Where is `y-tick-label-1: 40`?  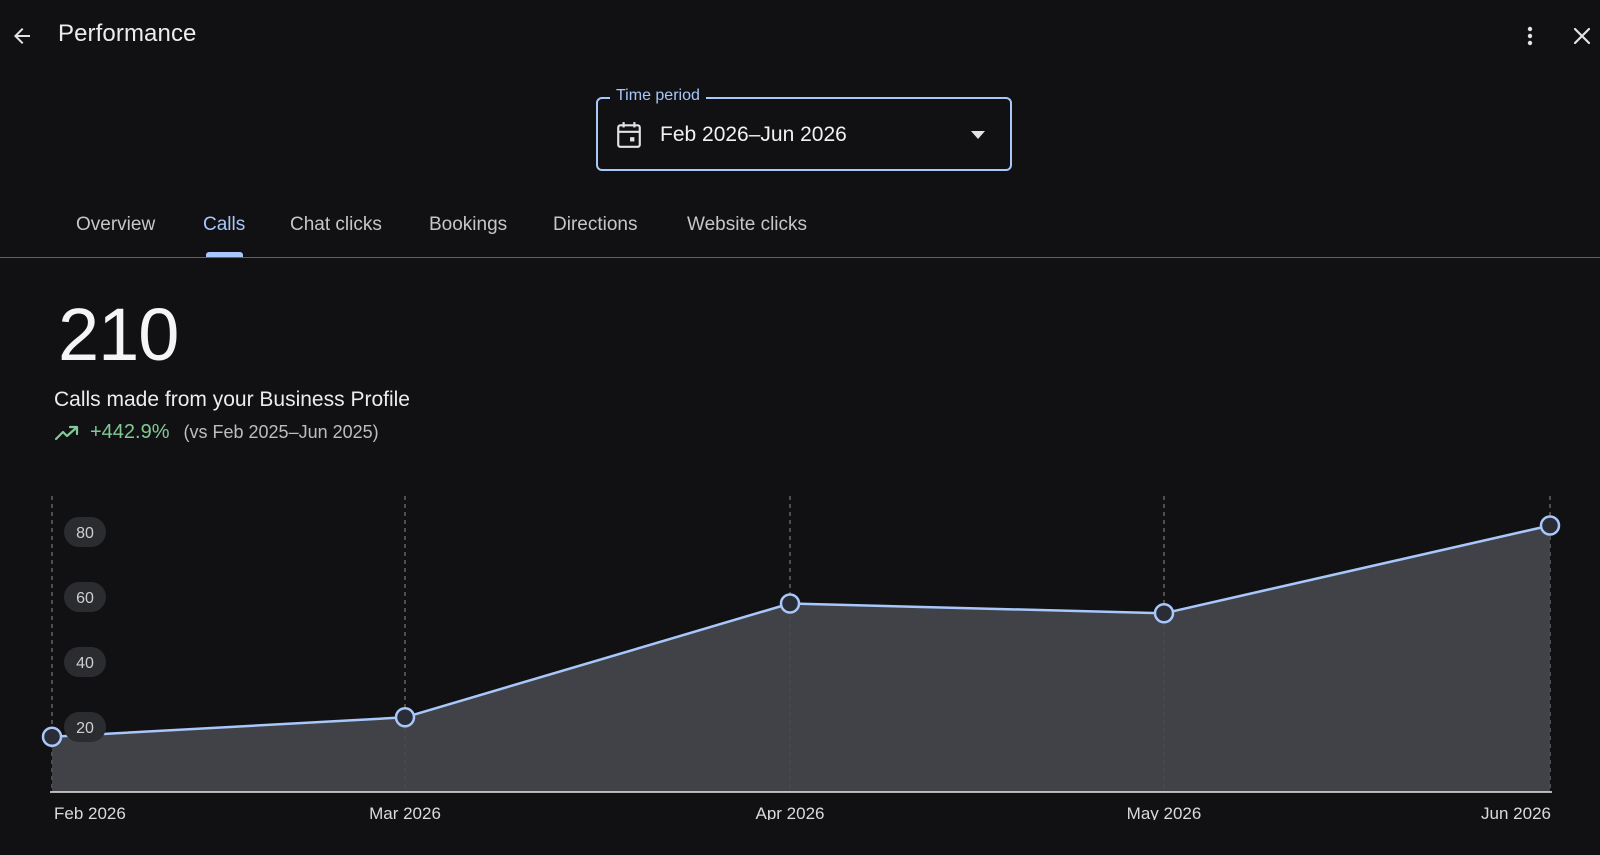 y-tick-label-1: 40 is located at coordinates (85, 663).